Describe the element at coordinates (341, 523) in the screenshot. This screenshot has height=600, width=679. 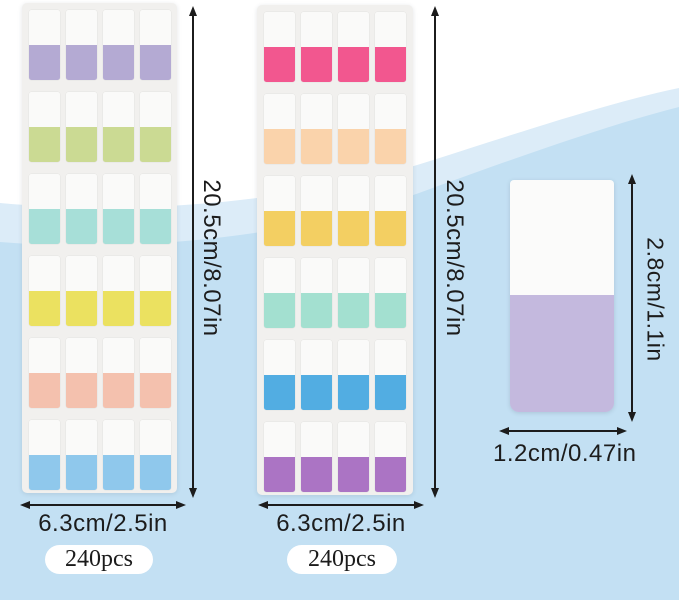
I see `width-label-sheet-2: 6.3cm/2.5in` at that location.